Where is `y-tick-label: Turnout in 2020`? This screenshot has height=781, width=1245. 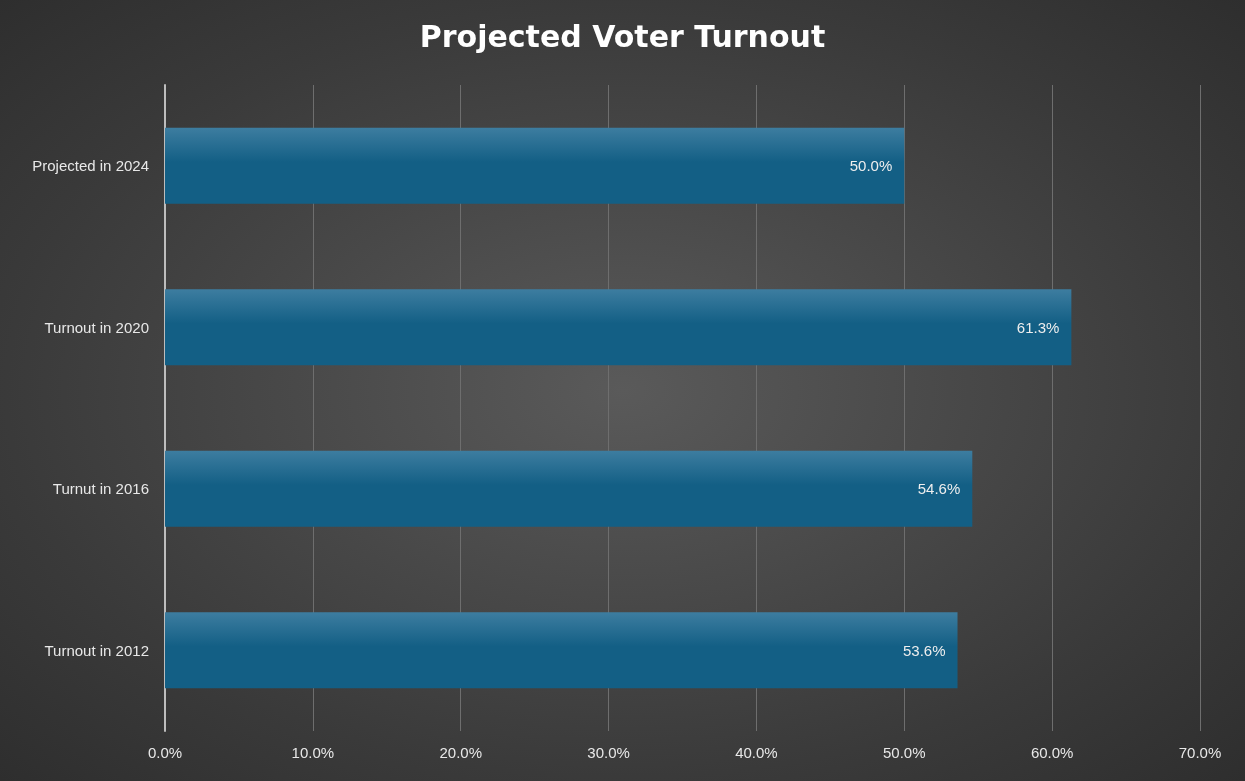 y-tick-label: Turnout in 2020 is located at coordinates (96, 327).